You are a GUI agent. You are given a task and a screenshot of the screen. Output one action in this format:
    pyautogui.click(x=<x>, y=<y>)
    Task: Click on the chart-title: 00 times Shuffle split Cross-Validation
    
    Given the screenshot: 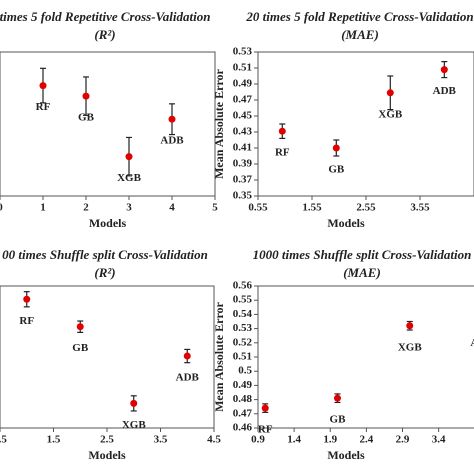 What is the action you would take?
    pyautogui.click(x=105, y=254)
    